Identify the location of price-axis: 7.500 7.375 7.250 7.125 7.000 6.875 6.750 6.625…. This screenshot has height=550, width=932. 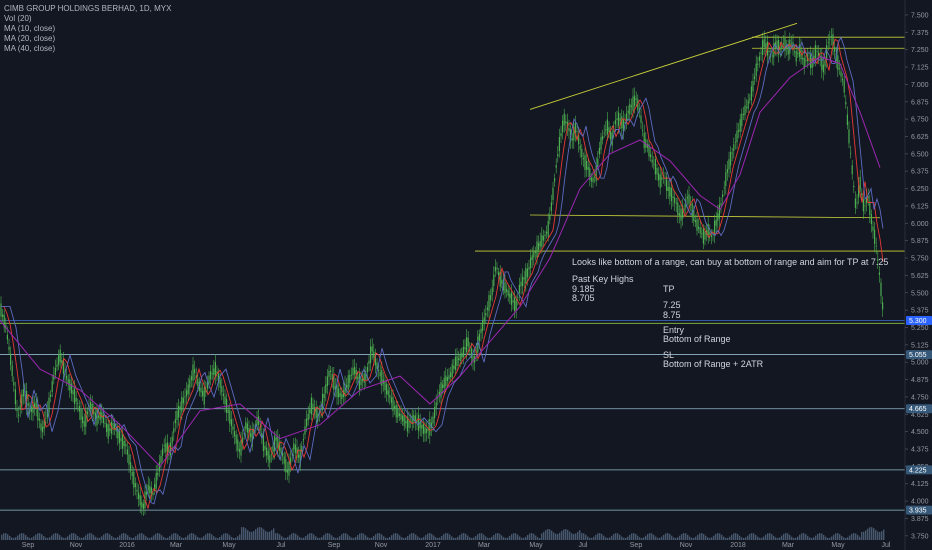
(918, 275).